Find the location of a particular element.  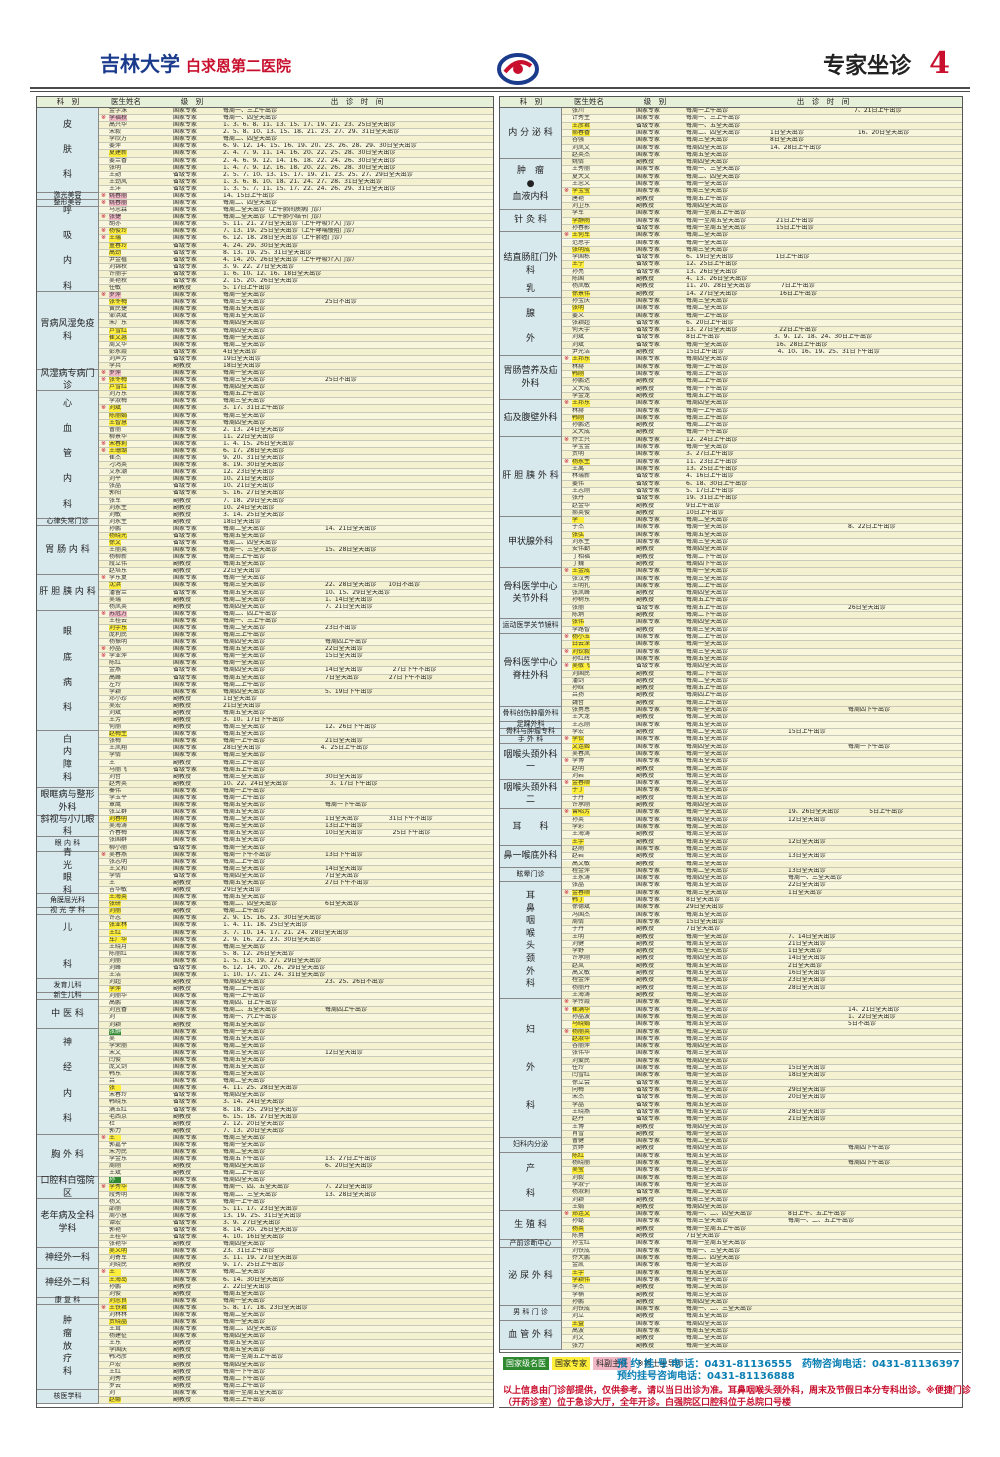

table-row: 王禹 国家专家 13、25日上午出诊 is located at coordinates (762, 469).